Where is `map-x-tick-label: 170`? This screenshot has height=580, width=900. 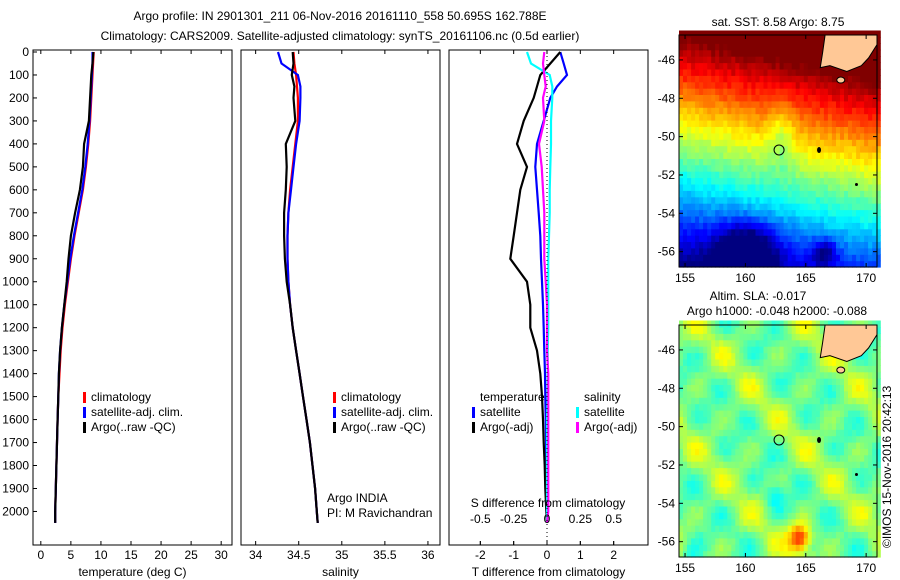
map-x-tick-label: 170 is located at coordinates (866, 568).